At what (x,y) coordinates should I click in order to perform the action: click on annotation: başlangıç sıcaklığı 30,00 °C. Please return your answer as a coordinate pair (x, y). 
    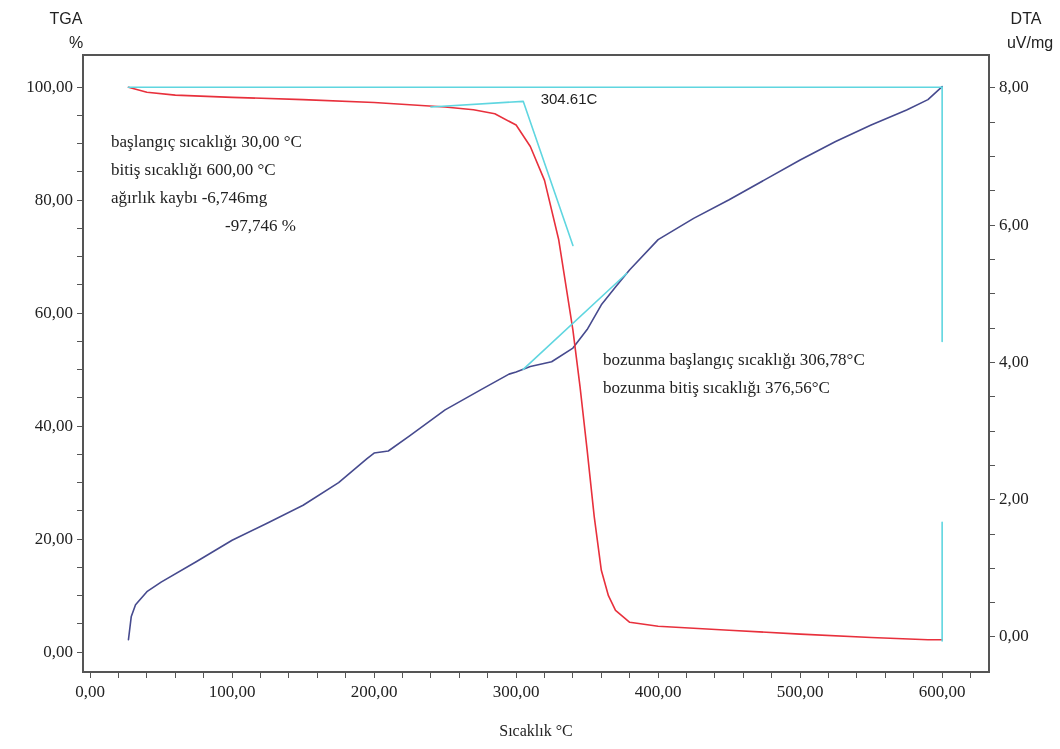
    Looking at the image, I should click on (206, 142).